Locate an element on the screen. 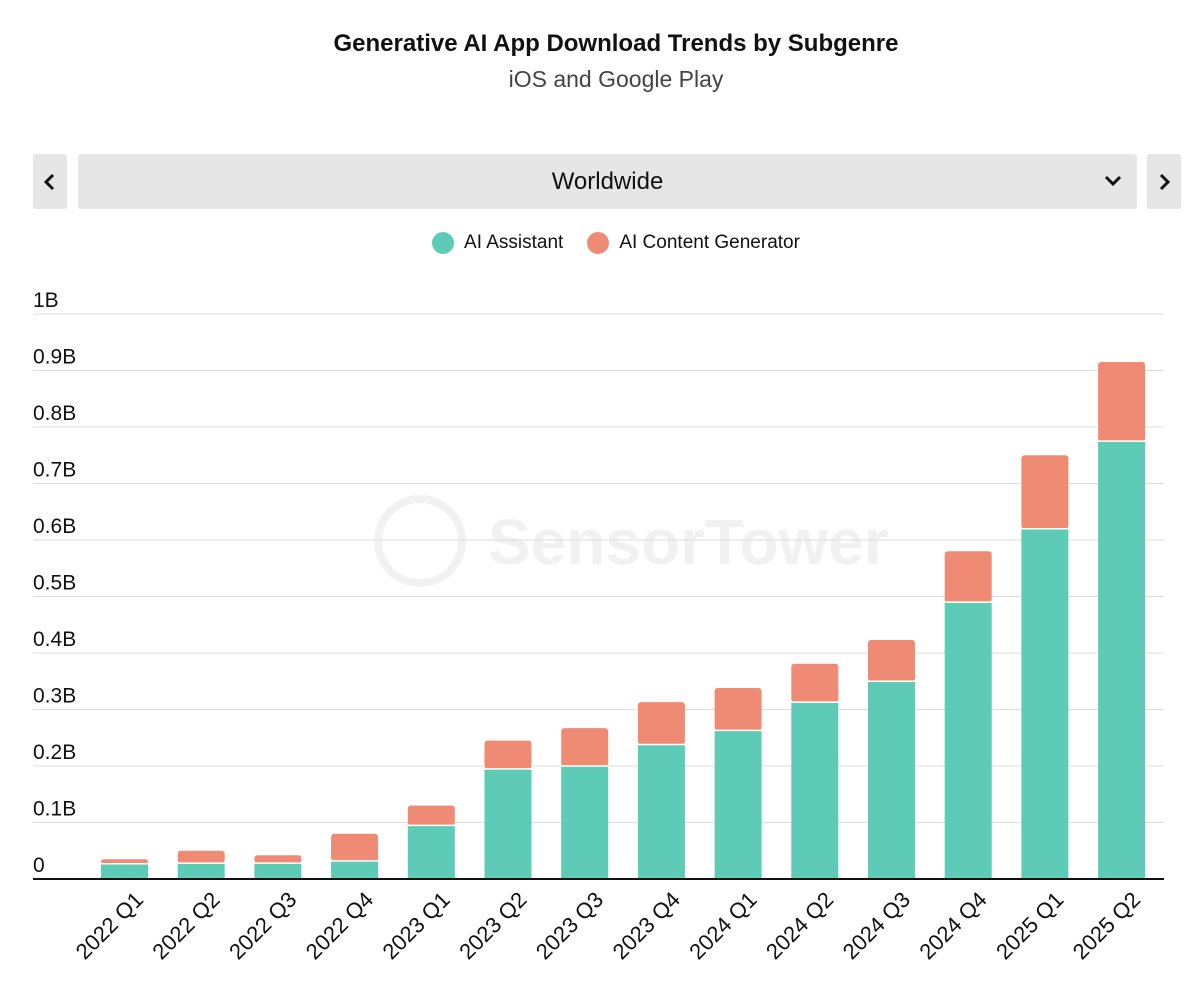 Image resolution: width=1202 pixels, height=994 pixels. previous-region-button is located at coordinates (50, 181).